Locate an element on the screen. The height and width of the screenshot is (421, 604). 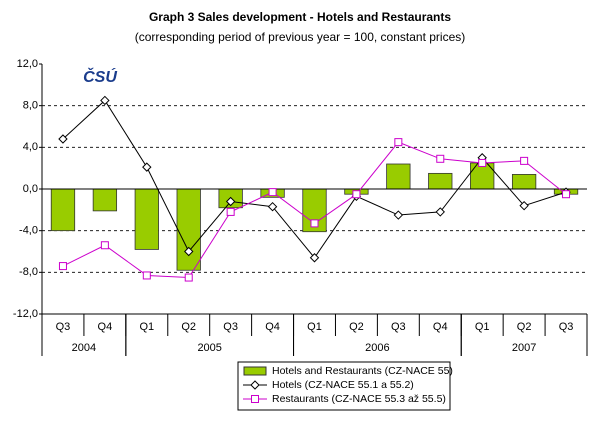
logo: ČSÚ is located at coordinates (100, 76).